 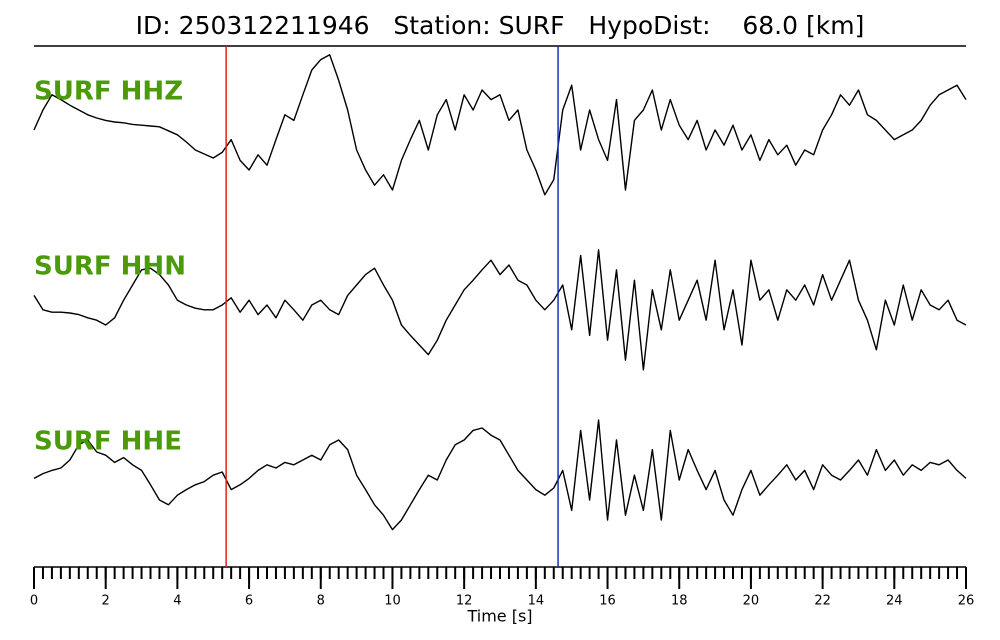 I want to click on x-tick-label: 0, so click(x=34, y=601).